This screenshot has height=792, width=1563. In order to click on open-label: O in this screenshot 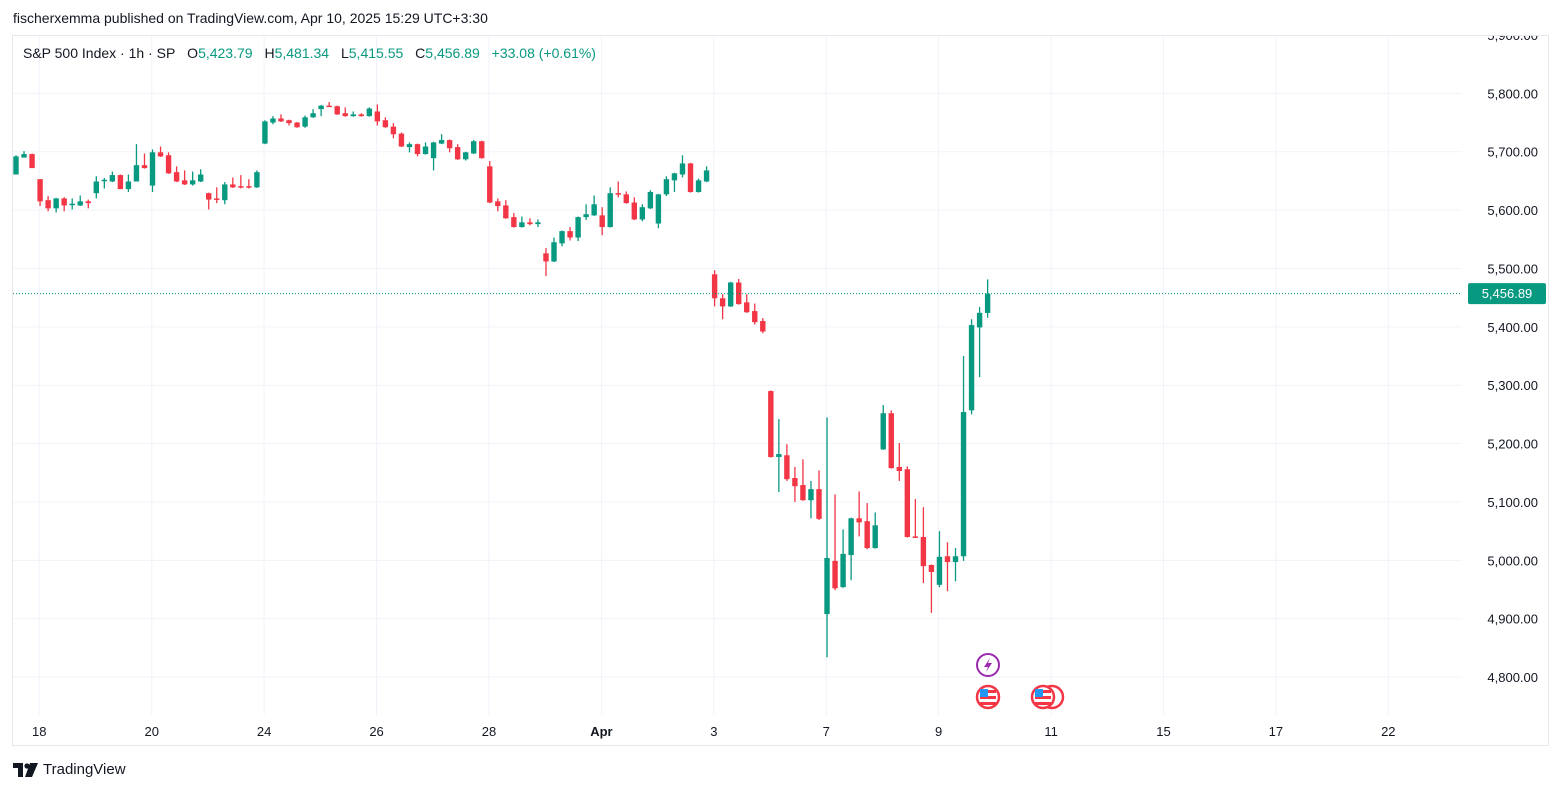, I will do `click(193, 53)`.